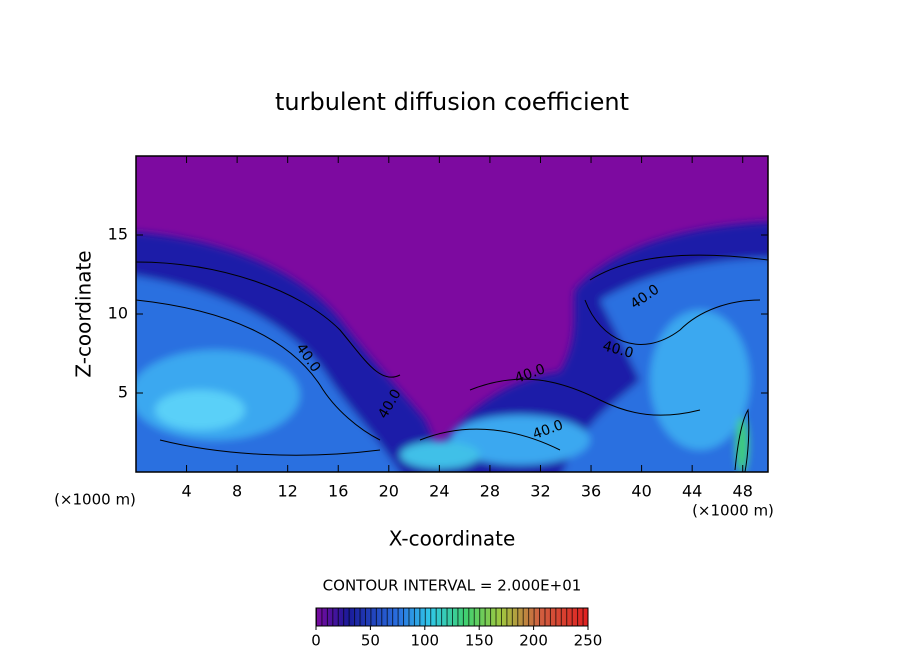 The width and height of the screenshot is (904, 654). Describe the element at coordinates (452, 539) in the screenshot. I see `x-axis-label: X-coordinate` at that location.